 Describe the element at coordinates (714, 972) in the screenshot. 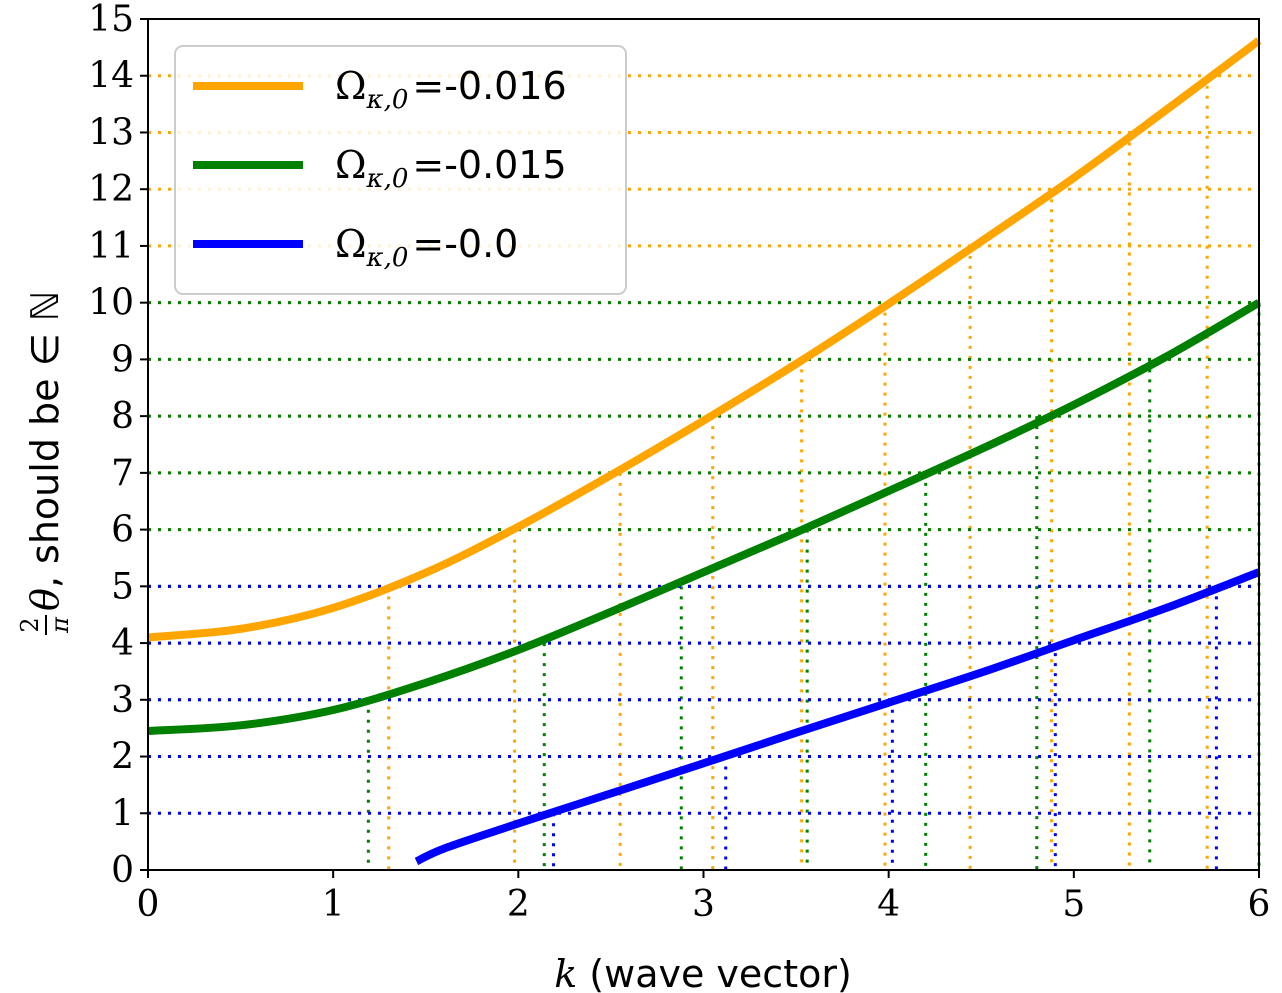

I see `x-axis-label-text: (wave vector)` at that location.